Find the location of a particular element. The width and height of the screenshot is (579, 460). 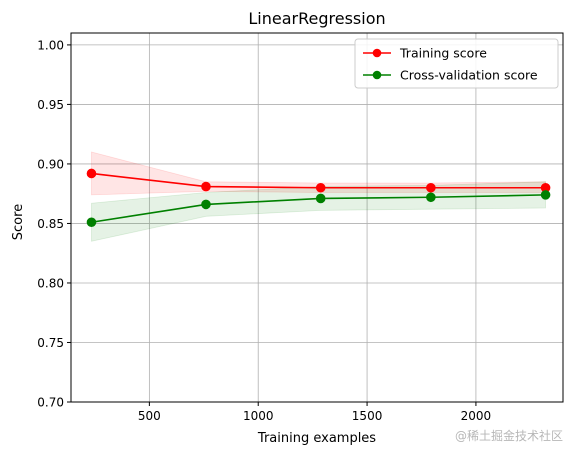

y-axis-label: Score is located at coordinates (18, 222).